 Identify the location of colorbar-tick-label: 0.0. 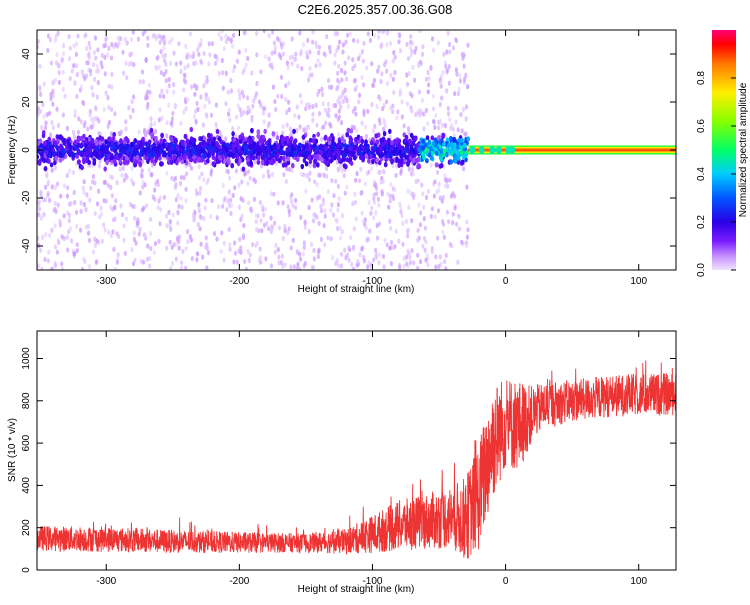
(701, 270).